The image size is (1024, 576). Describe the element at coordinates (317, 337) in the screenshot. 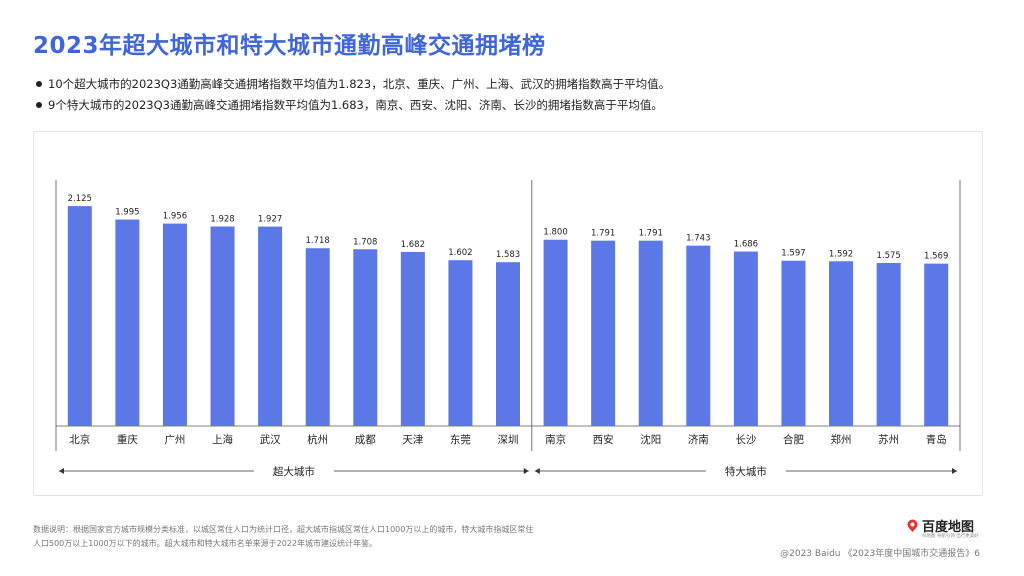

I see `bar-杭州` at that location.